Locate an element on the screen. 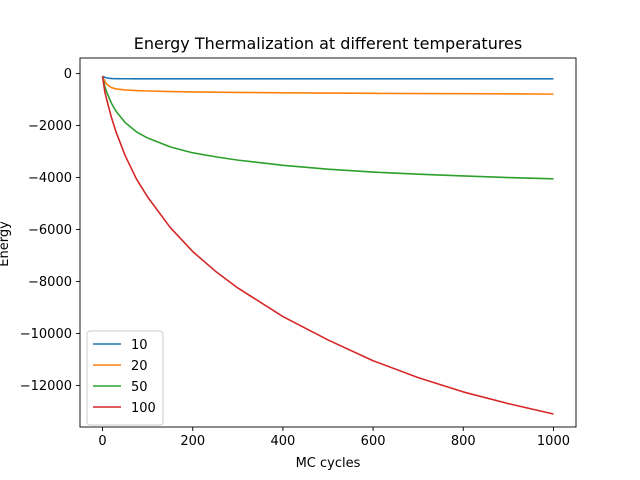 This screenshot has width=640, height=480. legend-label-20: 20 is located at coordinates (139, 366).